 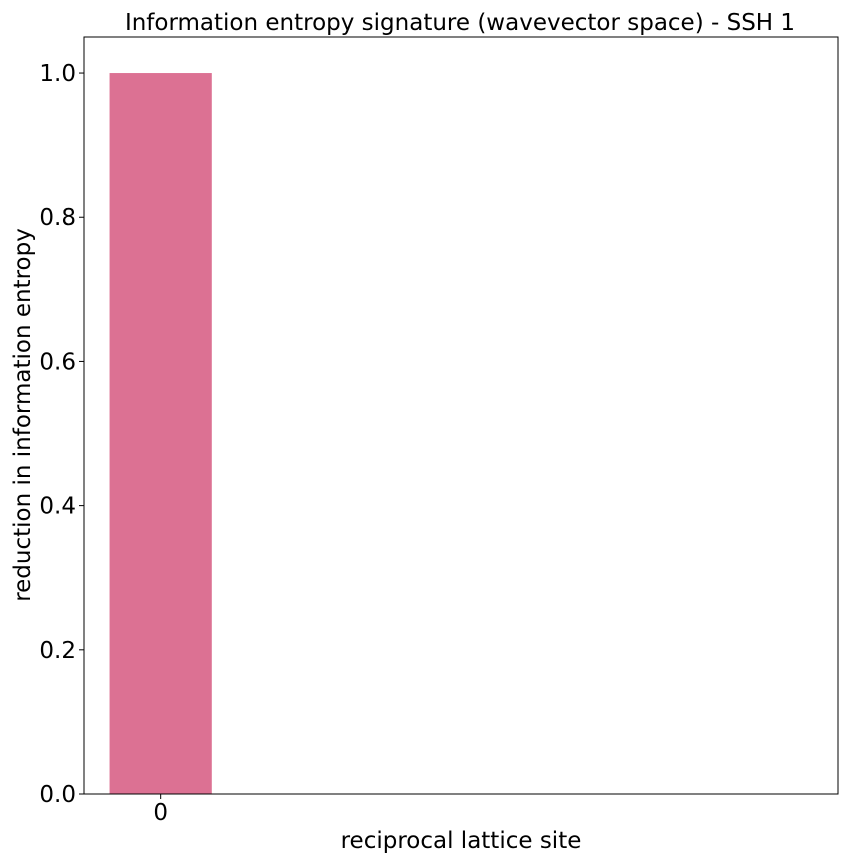 What do you see at coordinates (57, 507) in the screenshot?
I see `y-tick-label: 0.4` at bounding box center [57, 507].